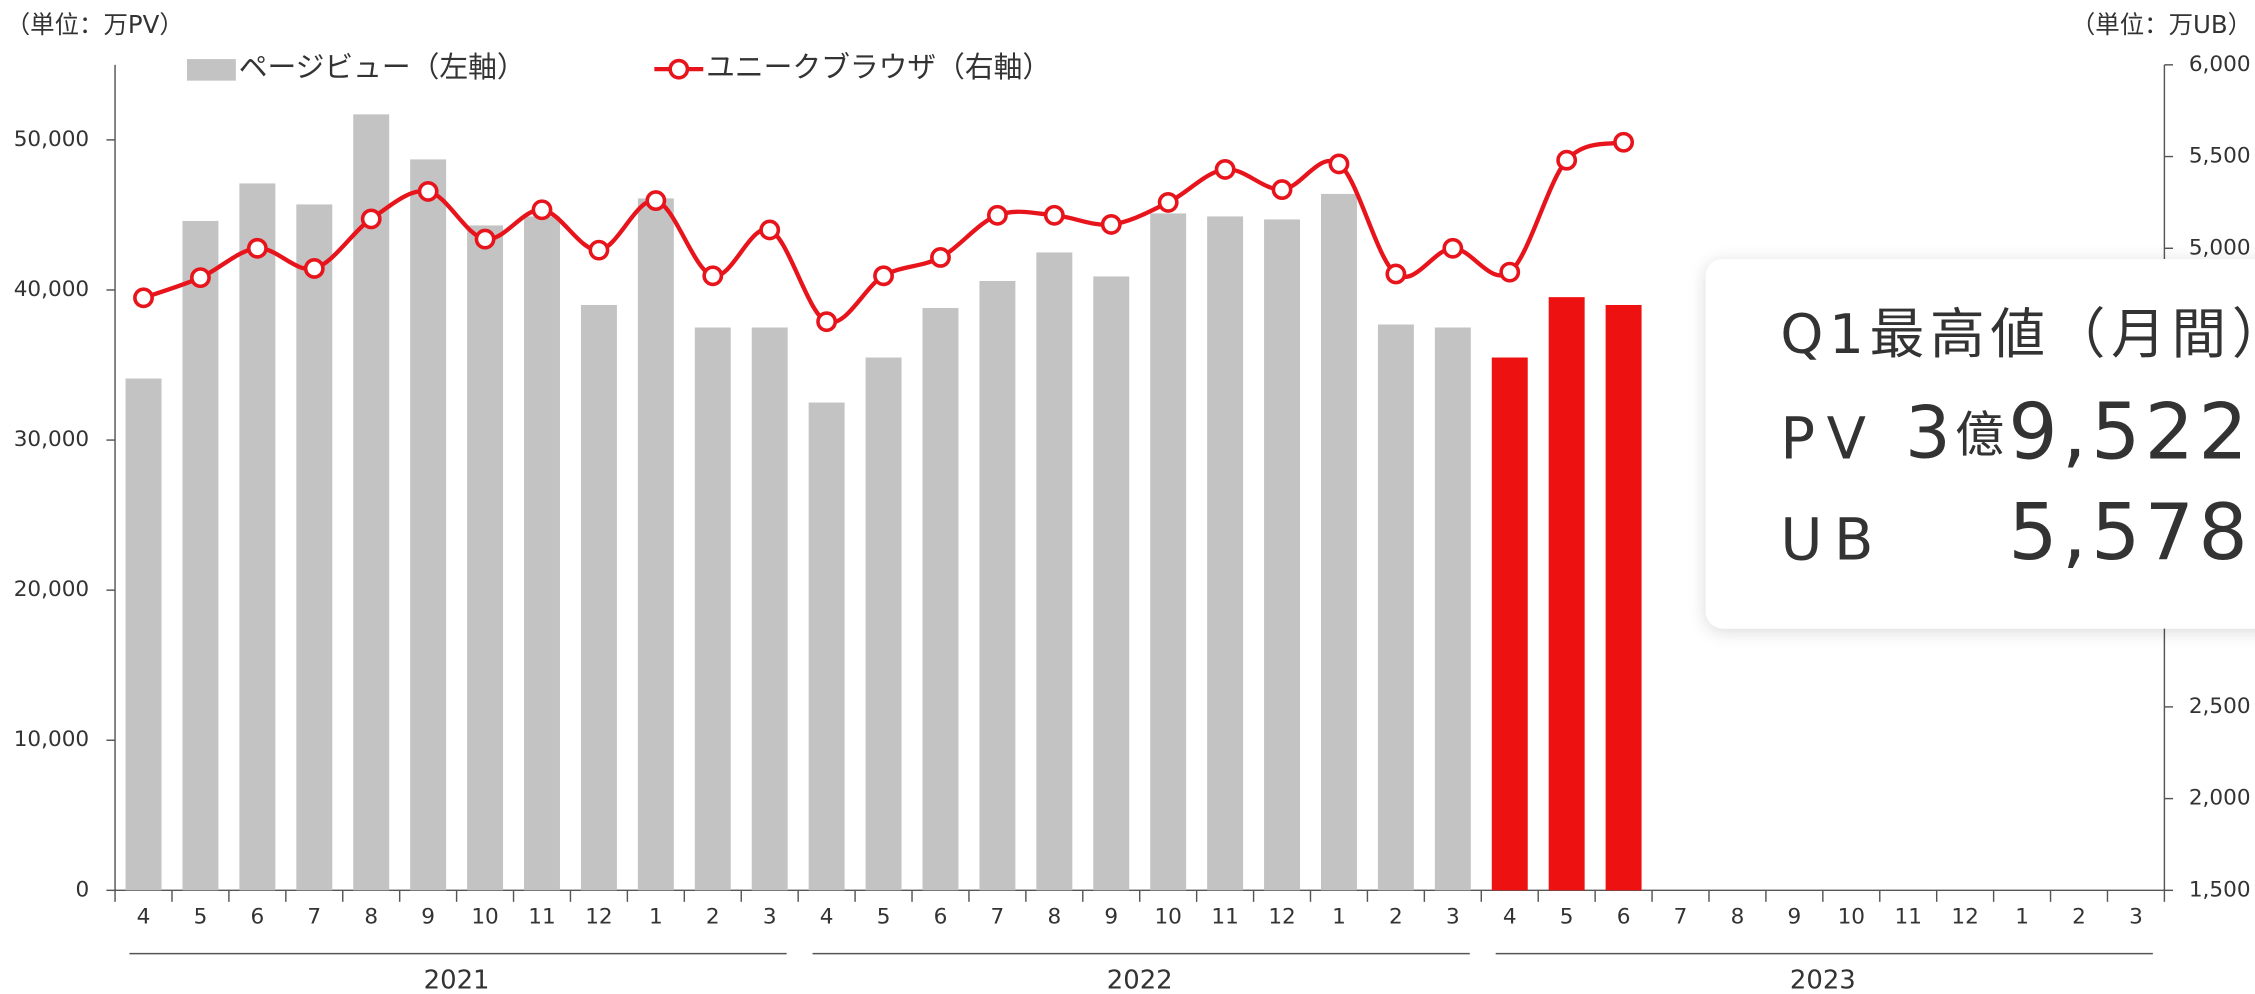 The width and height of the screenshot is (2255, 994). I want to click on y2-tick-label: 5,000, so click(2220, 247).